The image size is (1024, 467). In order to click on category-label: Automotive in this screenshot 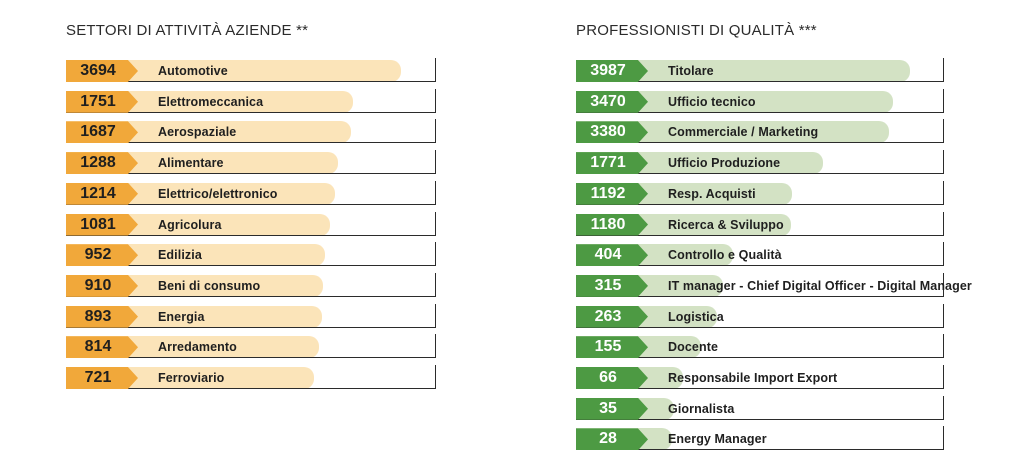, I will do `click(193, 71)`.